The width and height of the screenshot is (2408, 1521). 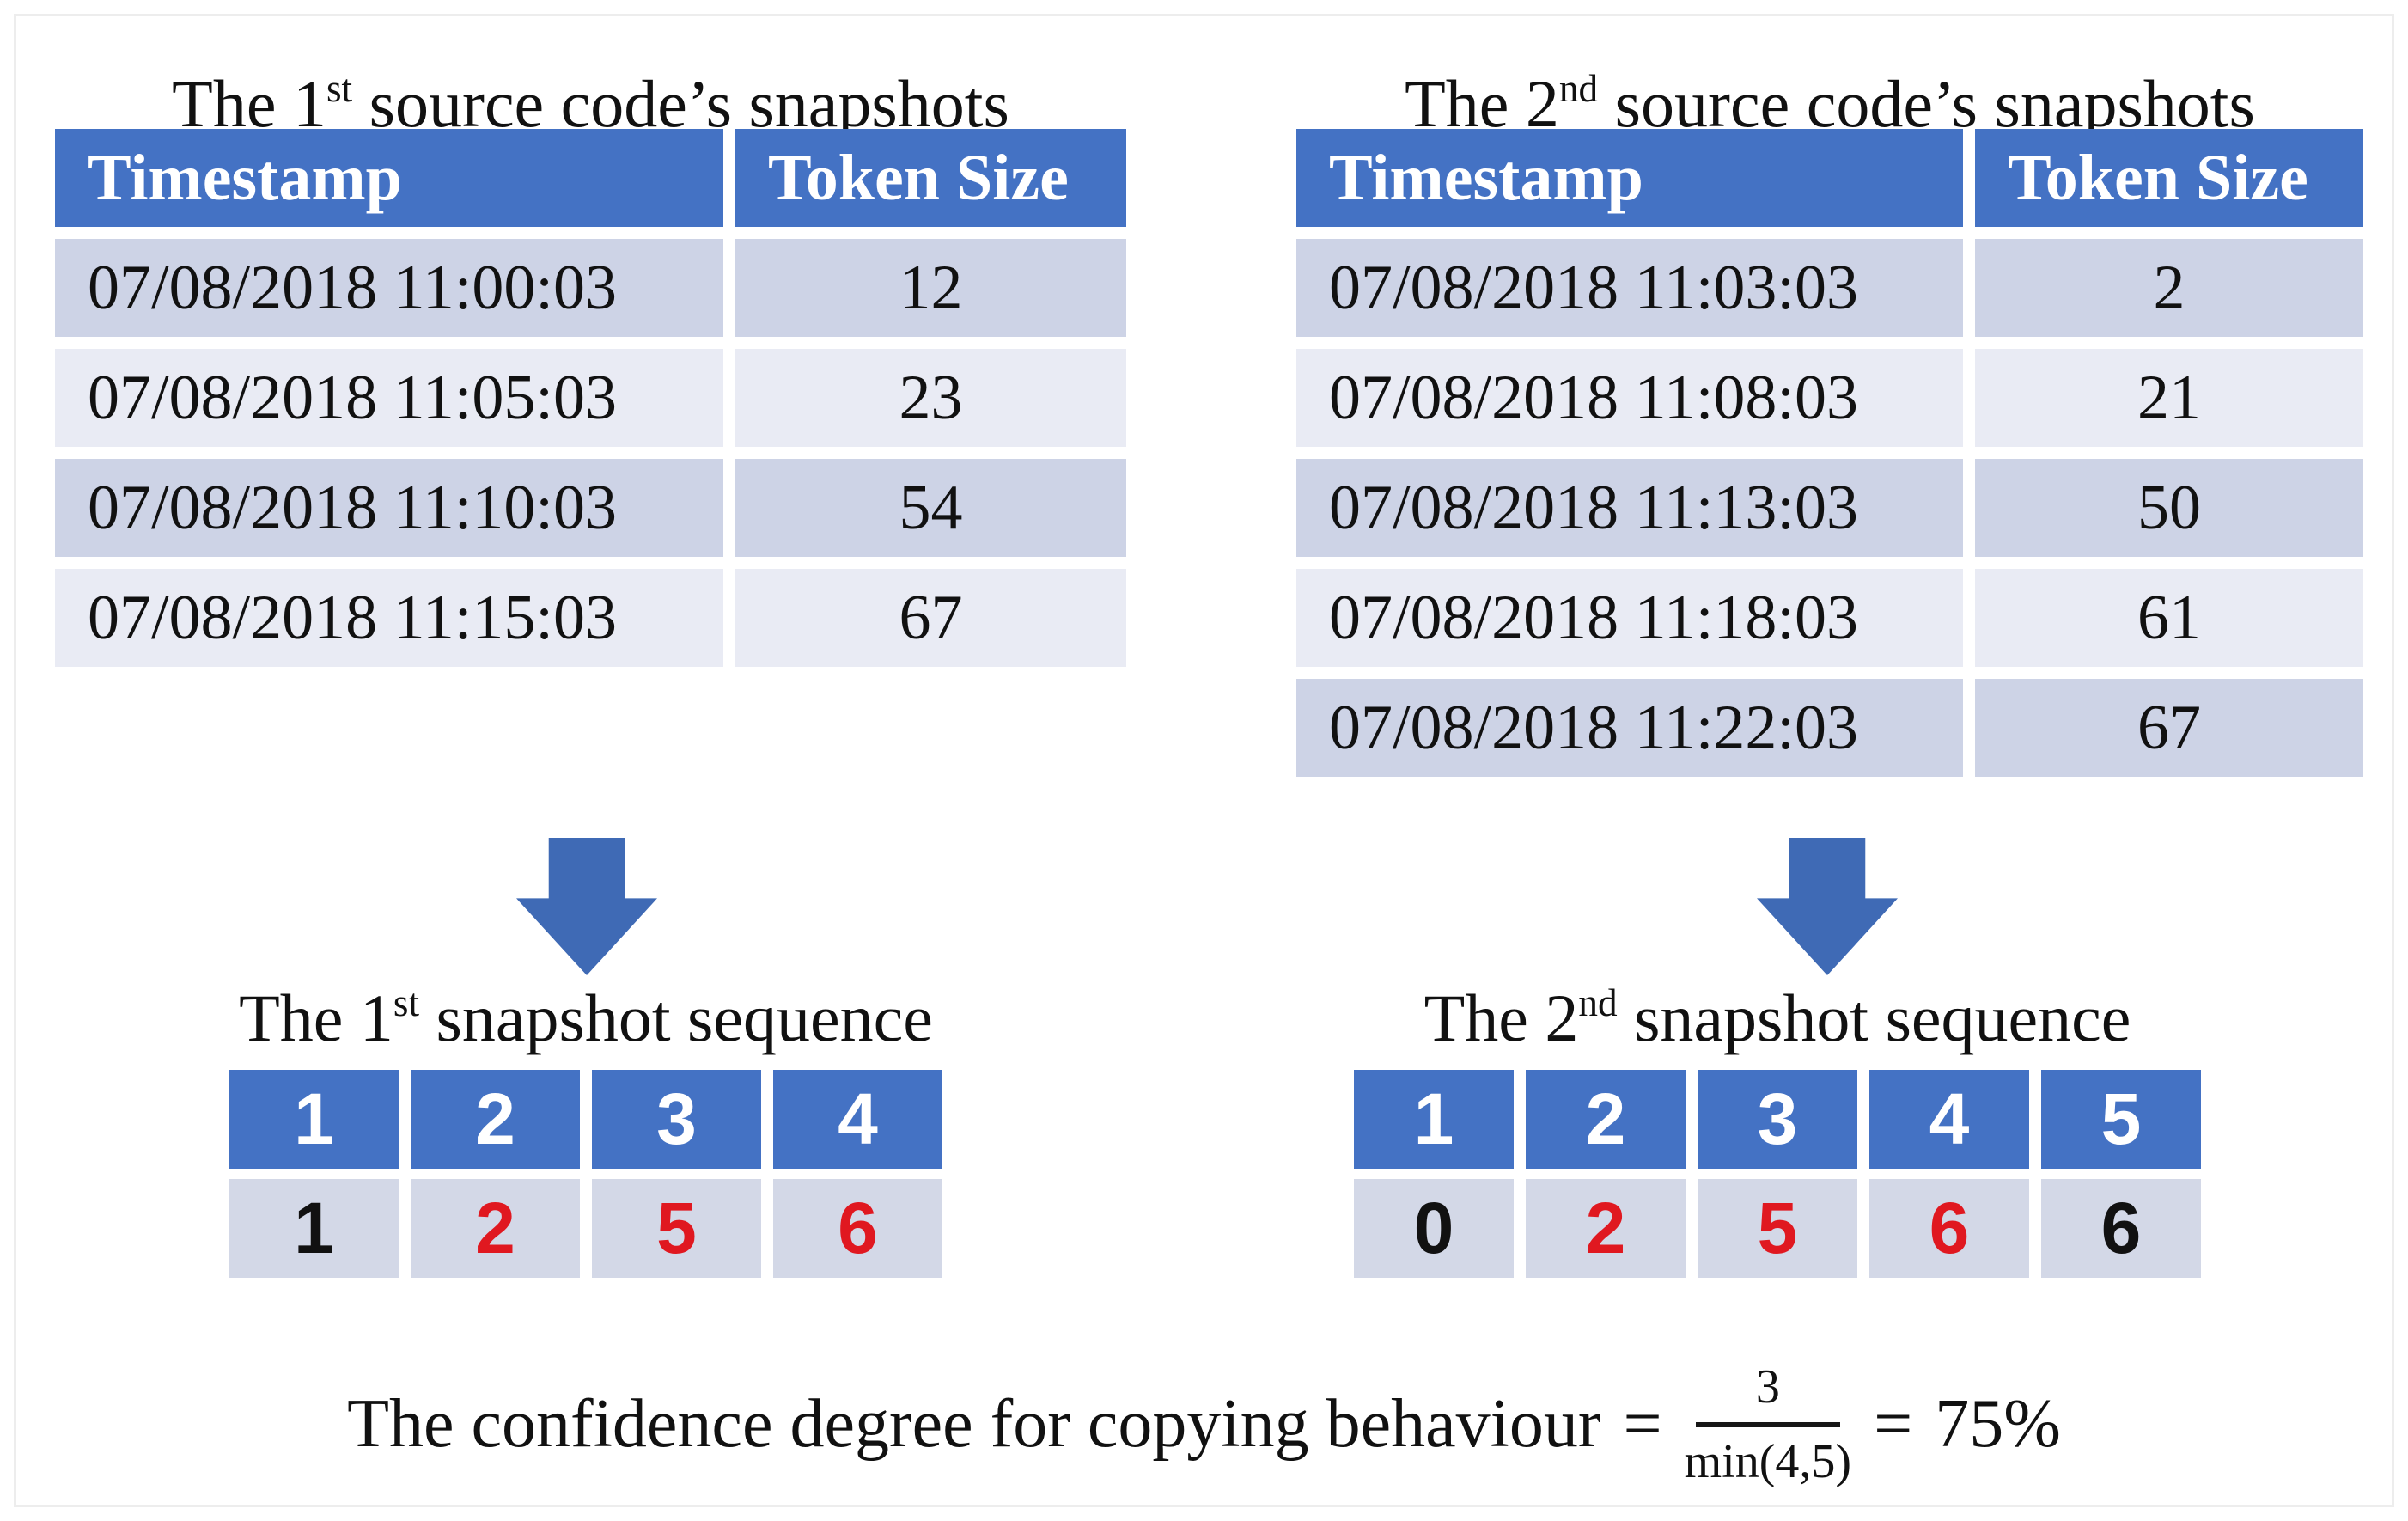 I want to click on right-row5-token-size: 67, so click(x=2169, y=728).